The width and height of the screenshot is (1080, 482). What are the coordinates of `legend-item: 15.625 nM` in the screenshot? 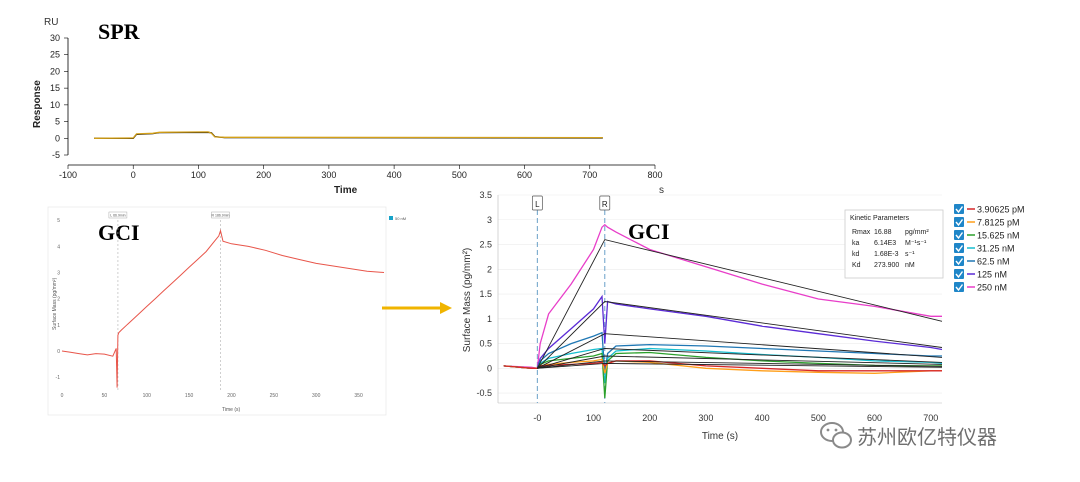 It's located at (987, 235).